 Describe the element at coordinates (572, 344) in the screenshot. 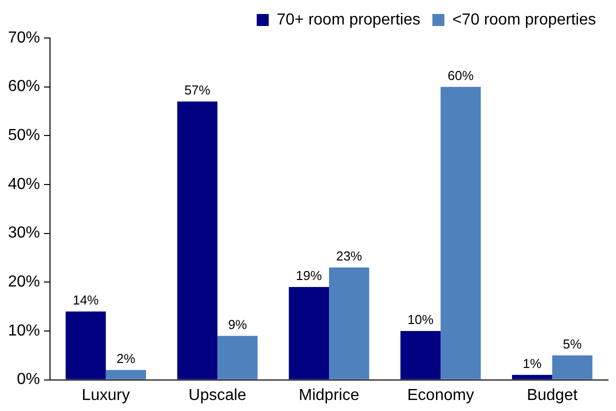

I see `data-label: 5%` at that location.